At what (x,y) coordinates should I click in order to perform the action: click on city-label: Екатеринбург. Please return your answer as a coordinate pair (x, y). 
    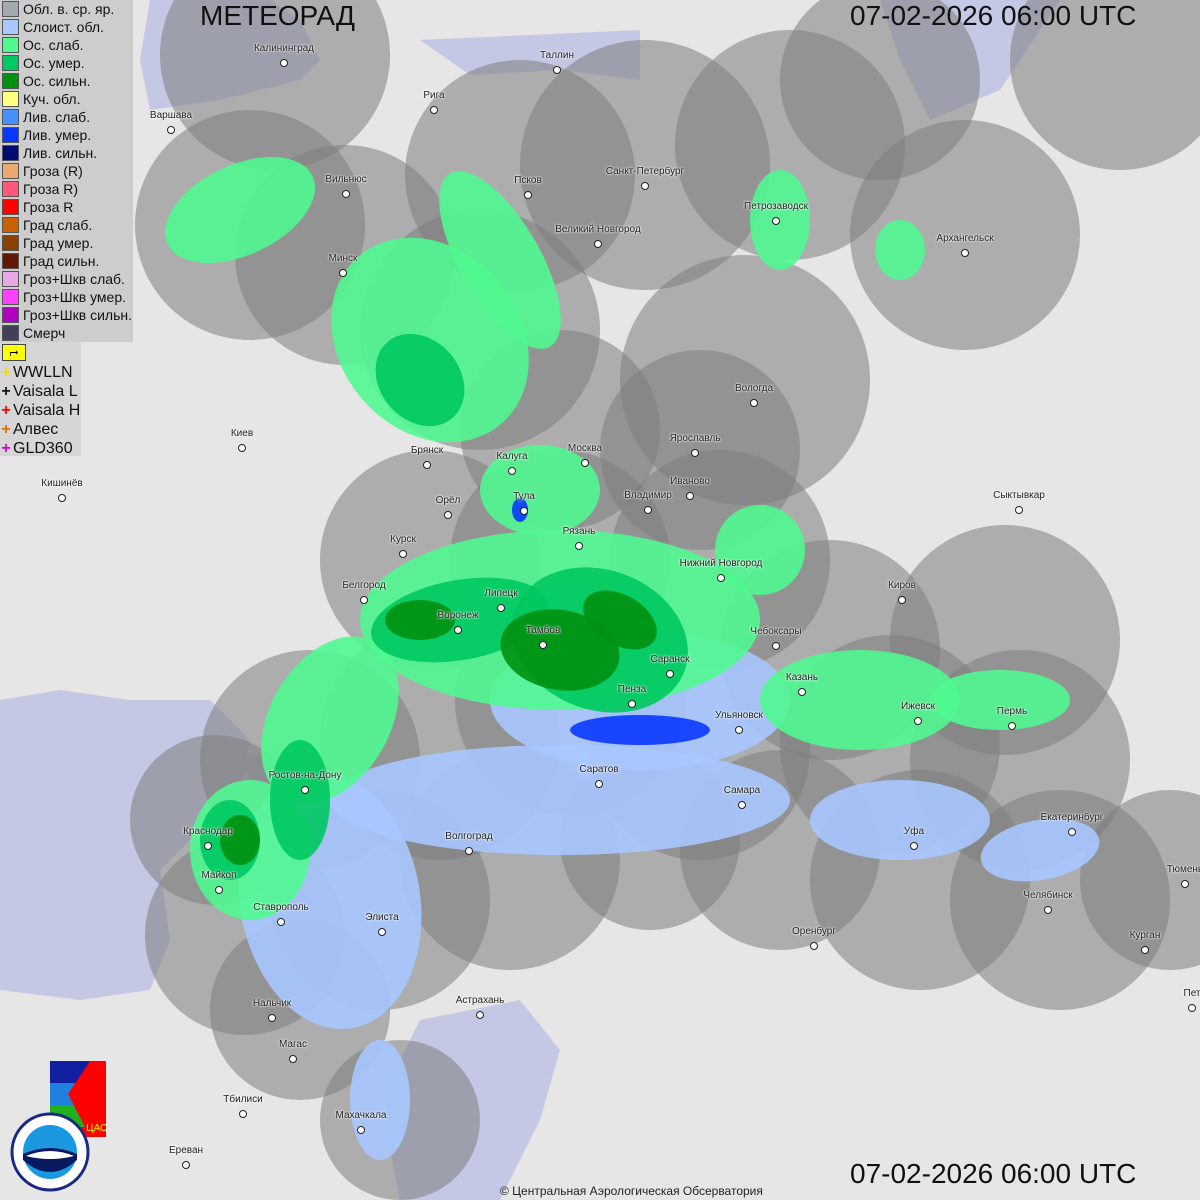
    Looking at the image, I should click on (1072, 817).